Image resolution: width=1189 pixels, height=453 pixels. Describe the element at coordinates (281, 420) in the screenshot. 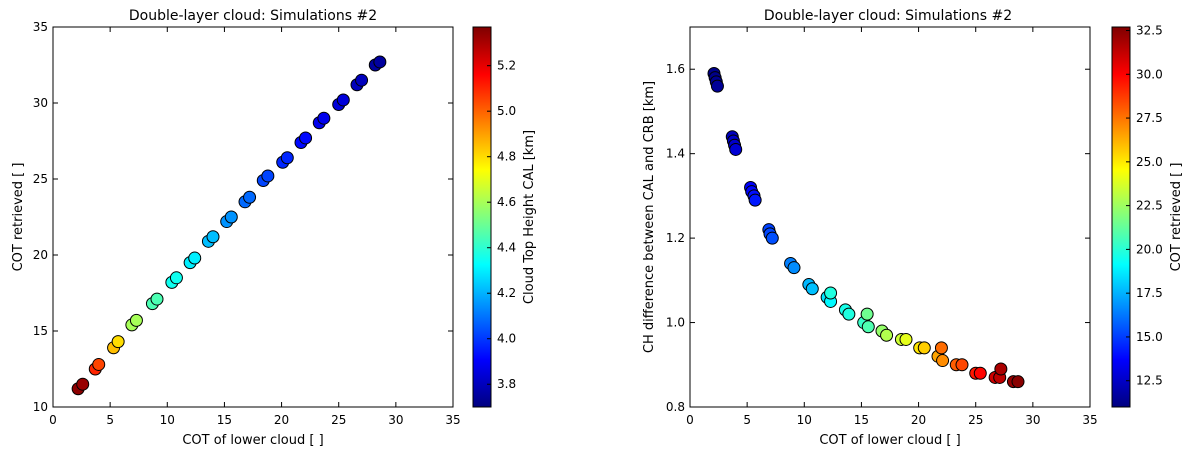

I see `chart-1-xtick-label-4: 20` at that location.